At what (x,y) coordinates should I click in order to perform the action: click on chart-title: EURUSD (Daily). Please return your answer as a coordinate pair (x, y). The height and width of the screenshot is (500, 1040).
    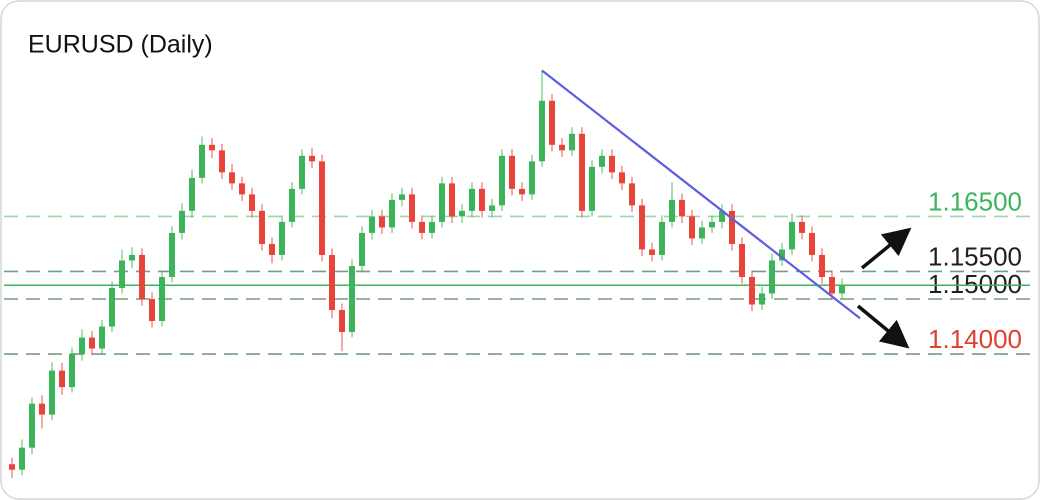
    Looking at the image, I should click on (120, 45).